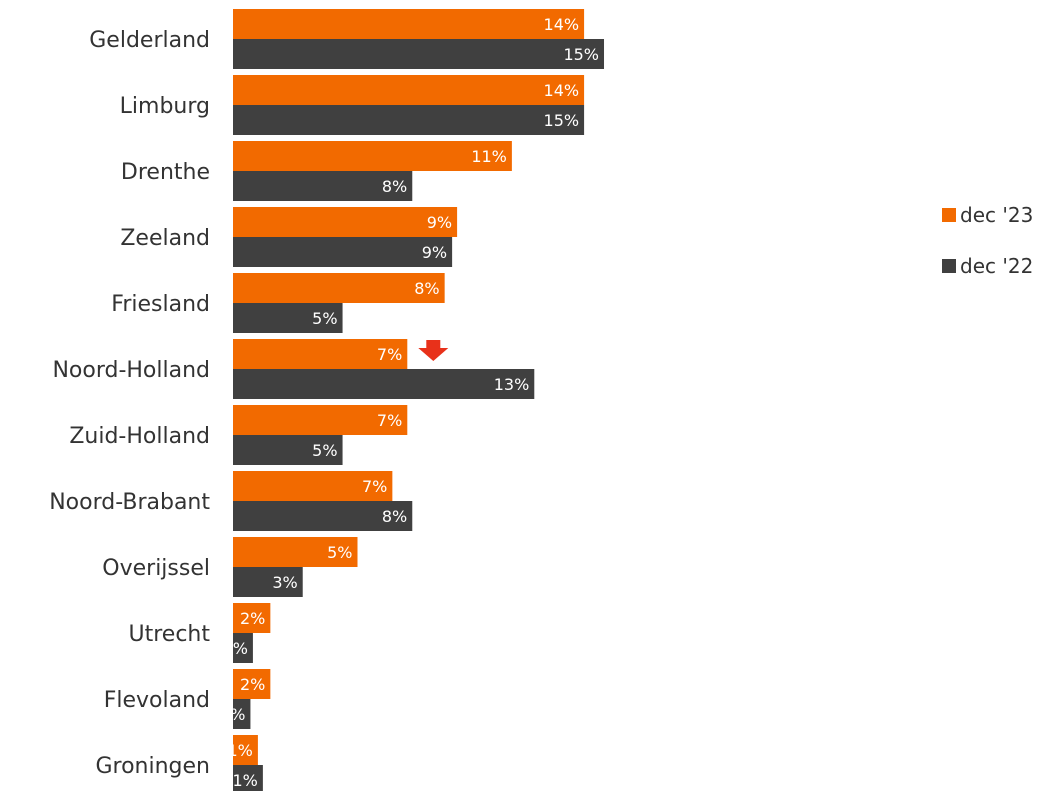 This screenshot has width=1061, height=791. Describe the element at coordinates (394, 186) in the screenshot. I see `data-label-dec-22-drenthe: 8%` at that location.